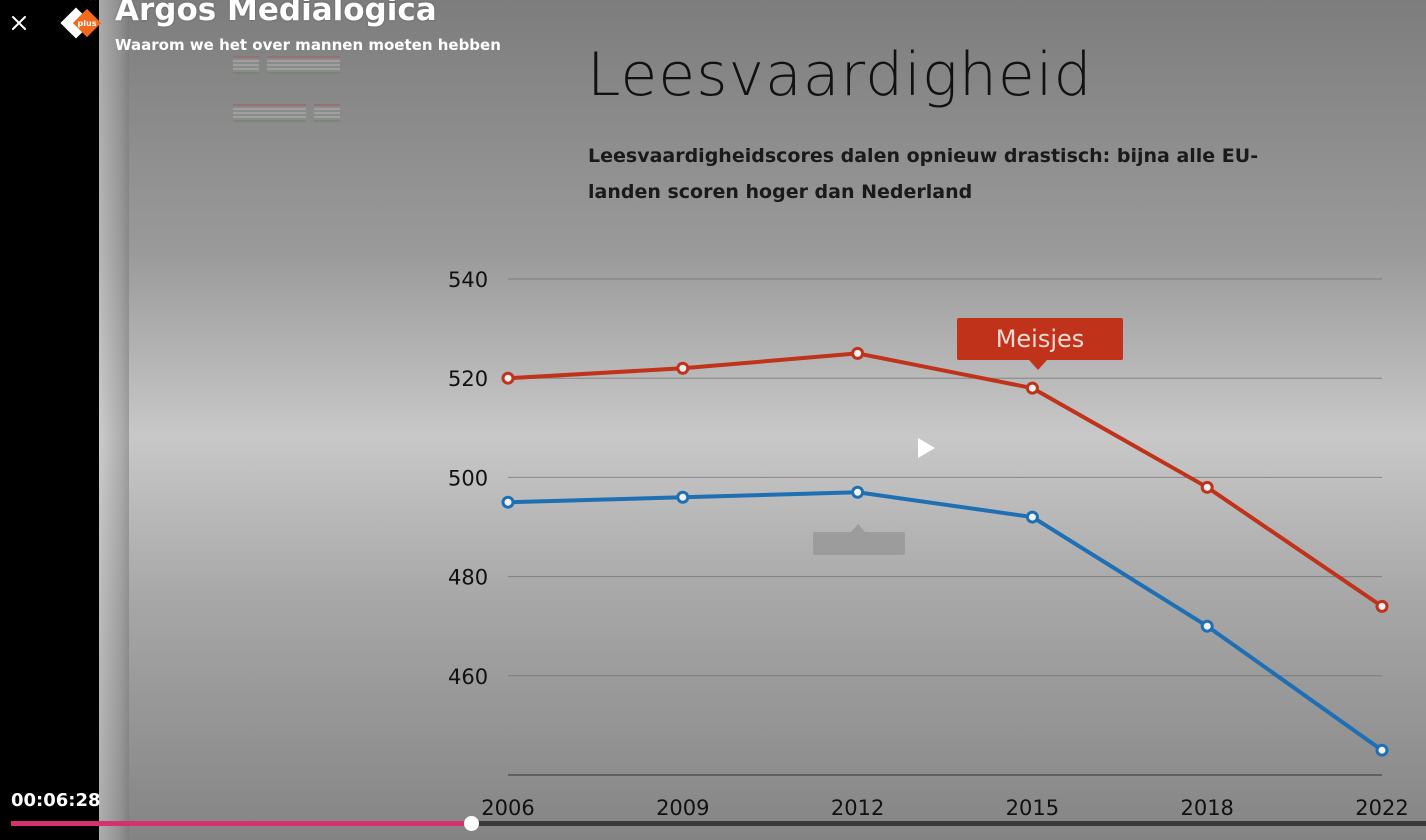 This screenshot has width=1426, height=840. Describe the element at coordinates (840, 75) in the screenshot. I see `slide-title: Leesvaardigheid` at that location.